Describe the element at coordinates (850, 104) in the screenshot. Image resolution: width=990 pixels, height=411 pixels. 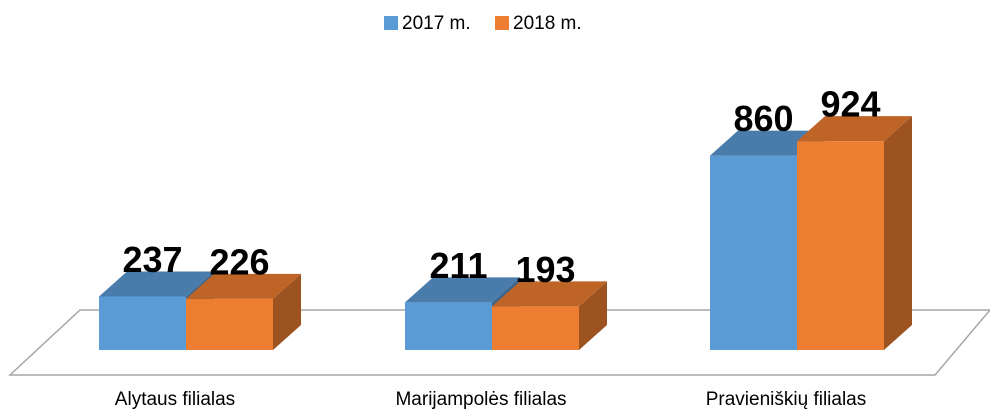
I see `data-label: 924` at that location.